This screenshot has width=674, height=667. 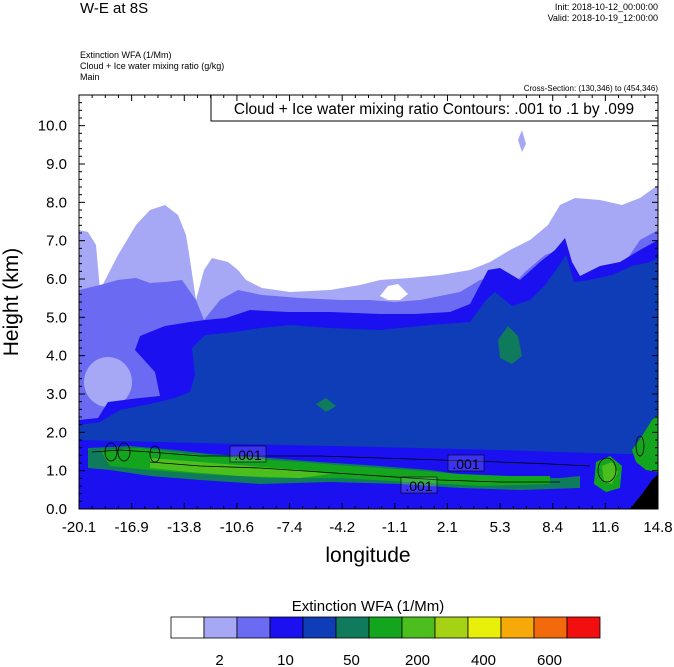 What do you see at coordinates (132, 527) in the screenshot?
I see `x-tick-label: -16.9` at bounding box center [132, 527].